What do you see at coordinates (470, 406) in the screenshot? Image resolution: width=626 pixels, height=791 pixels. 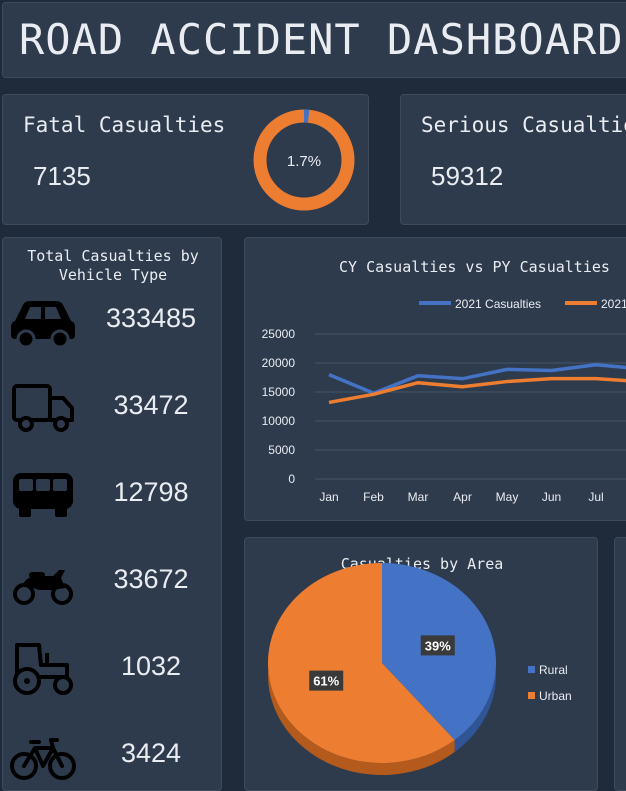 I see `line-chart-gridlines` at bounding box center [470, 406].